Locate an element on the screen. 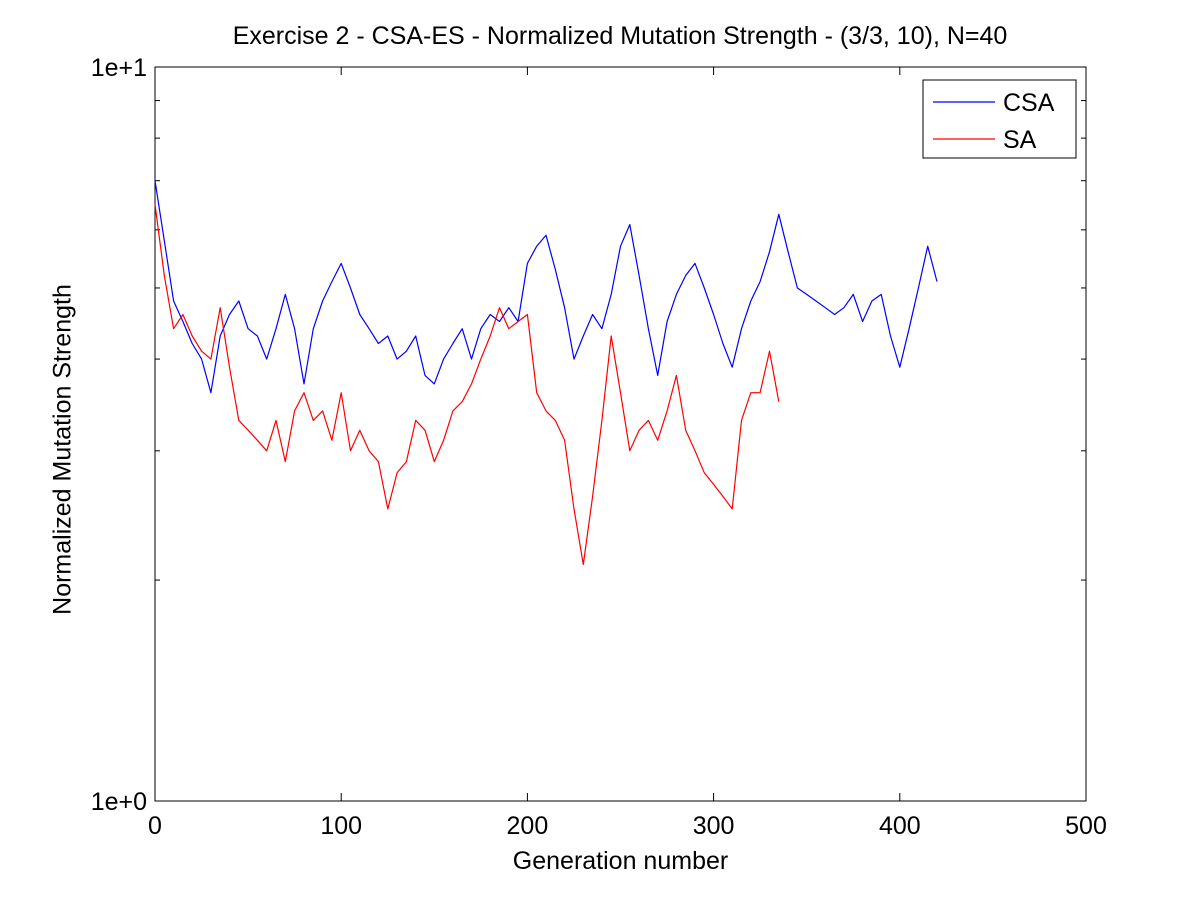 The image size is (1200, 900). y-tick-label: 1e+1 is located at coordinates (119, 68).